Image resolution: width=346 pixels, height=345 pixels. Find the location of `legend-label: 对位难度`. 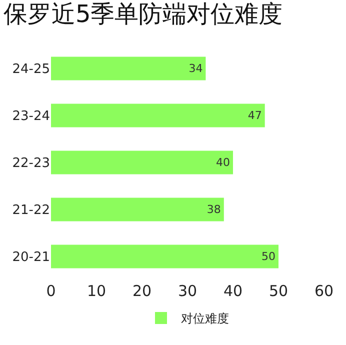

legend-label: 对位难度 is located at coordinates (205, 319).